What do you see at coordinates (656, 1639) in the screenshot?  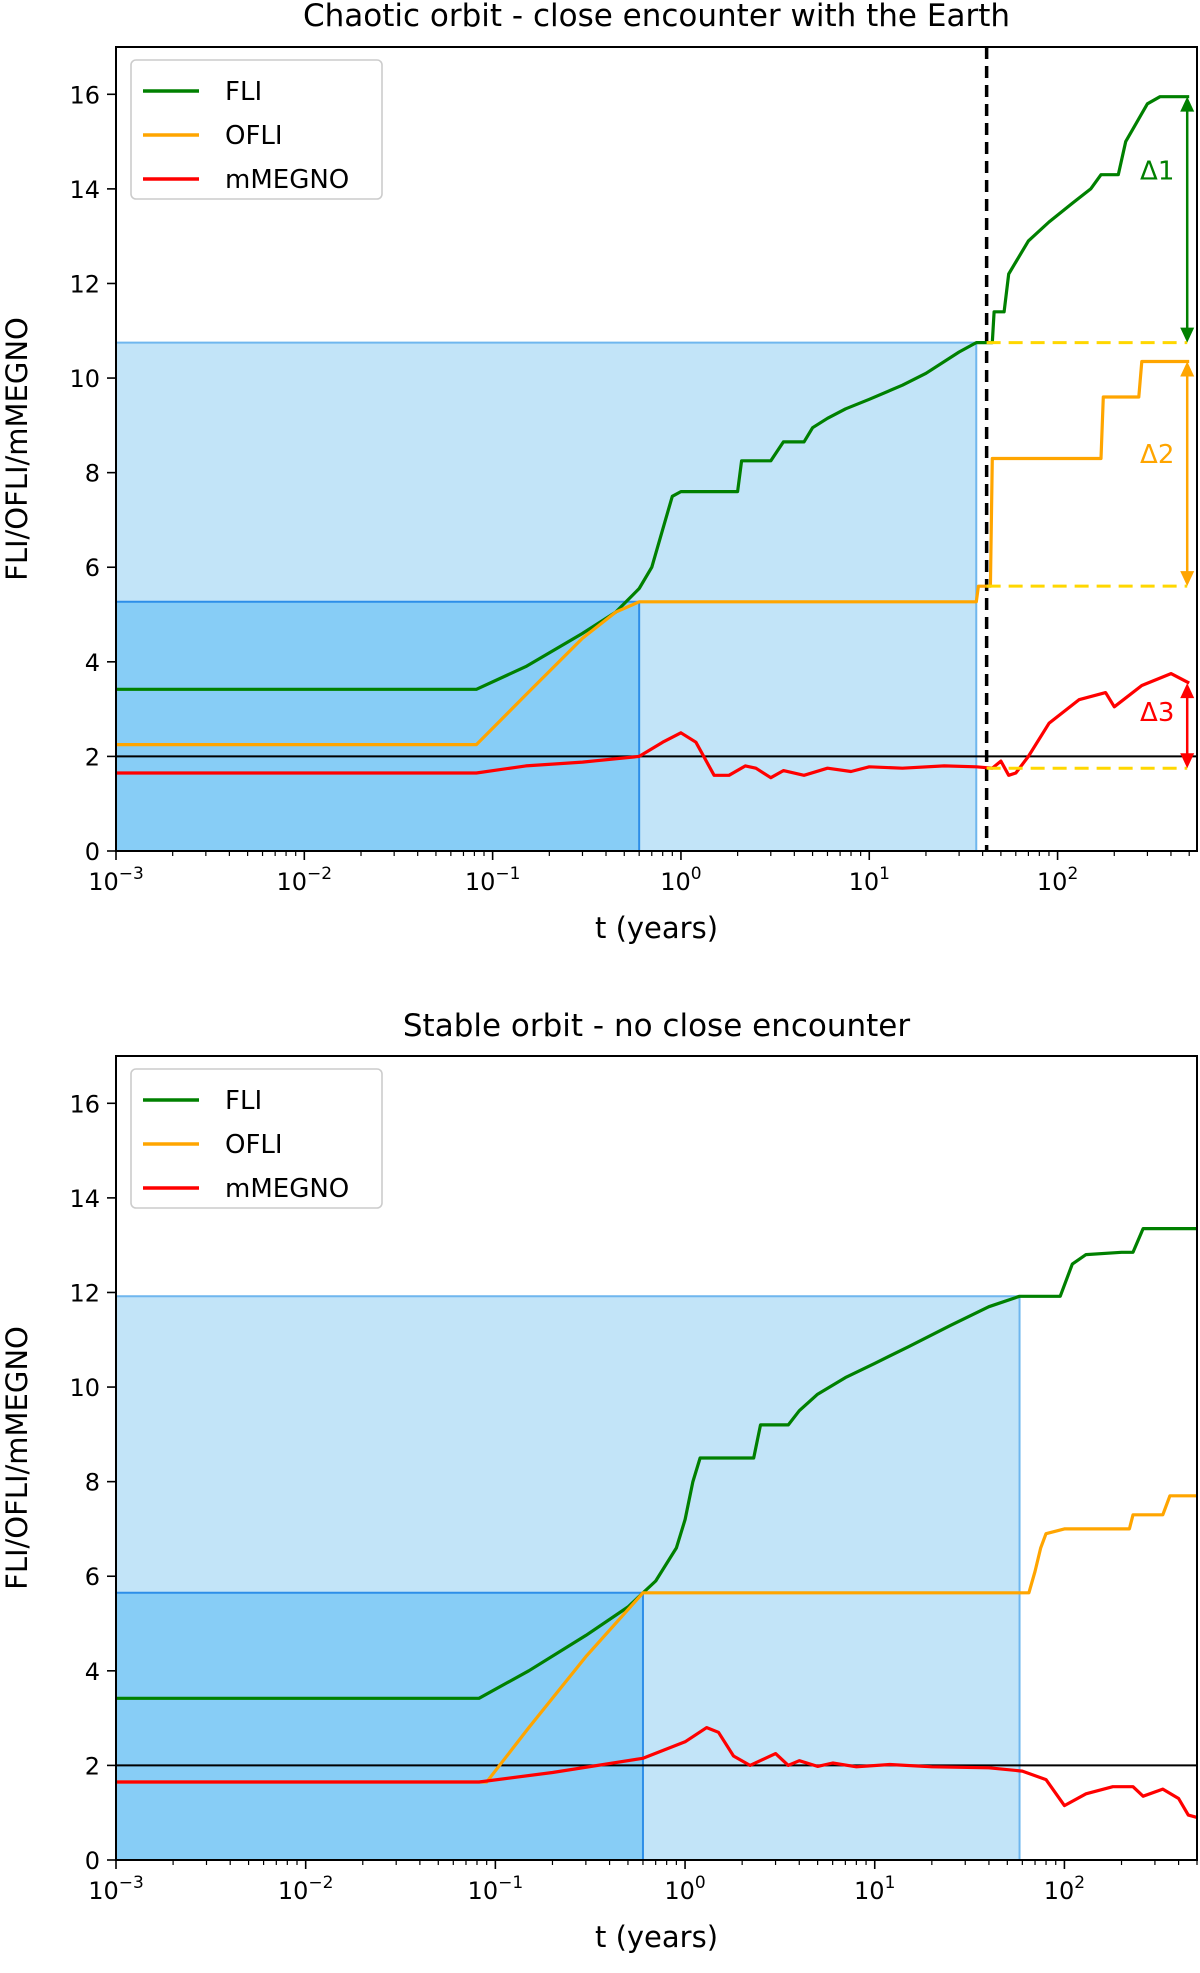 I see `series-line-ofli` at bounding box center [656, 1639].